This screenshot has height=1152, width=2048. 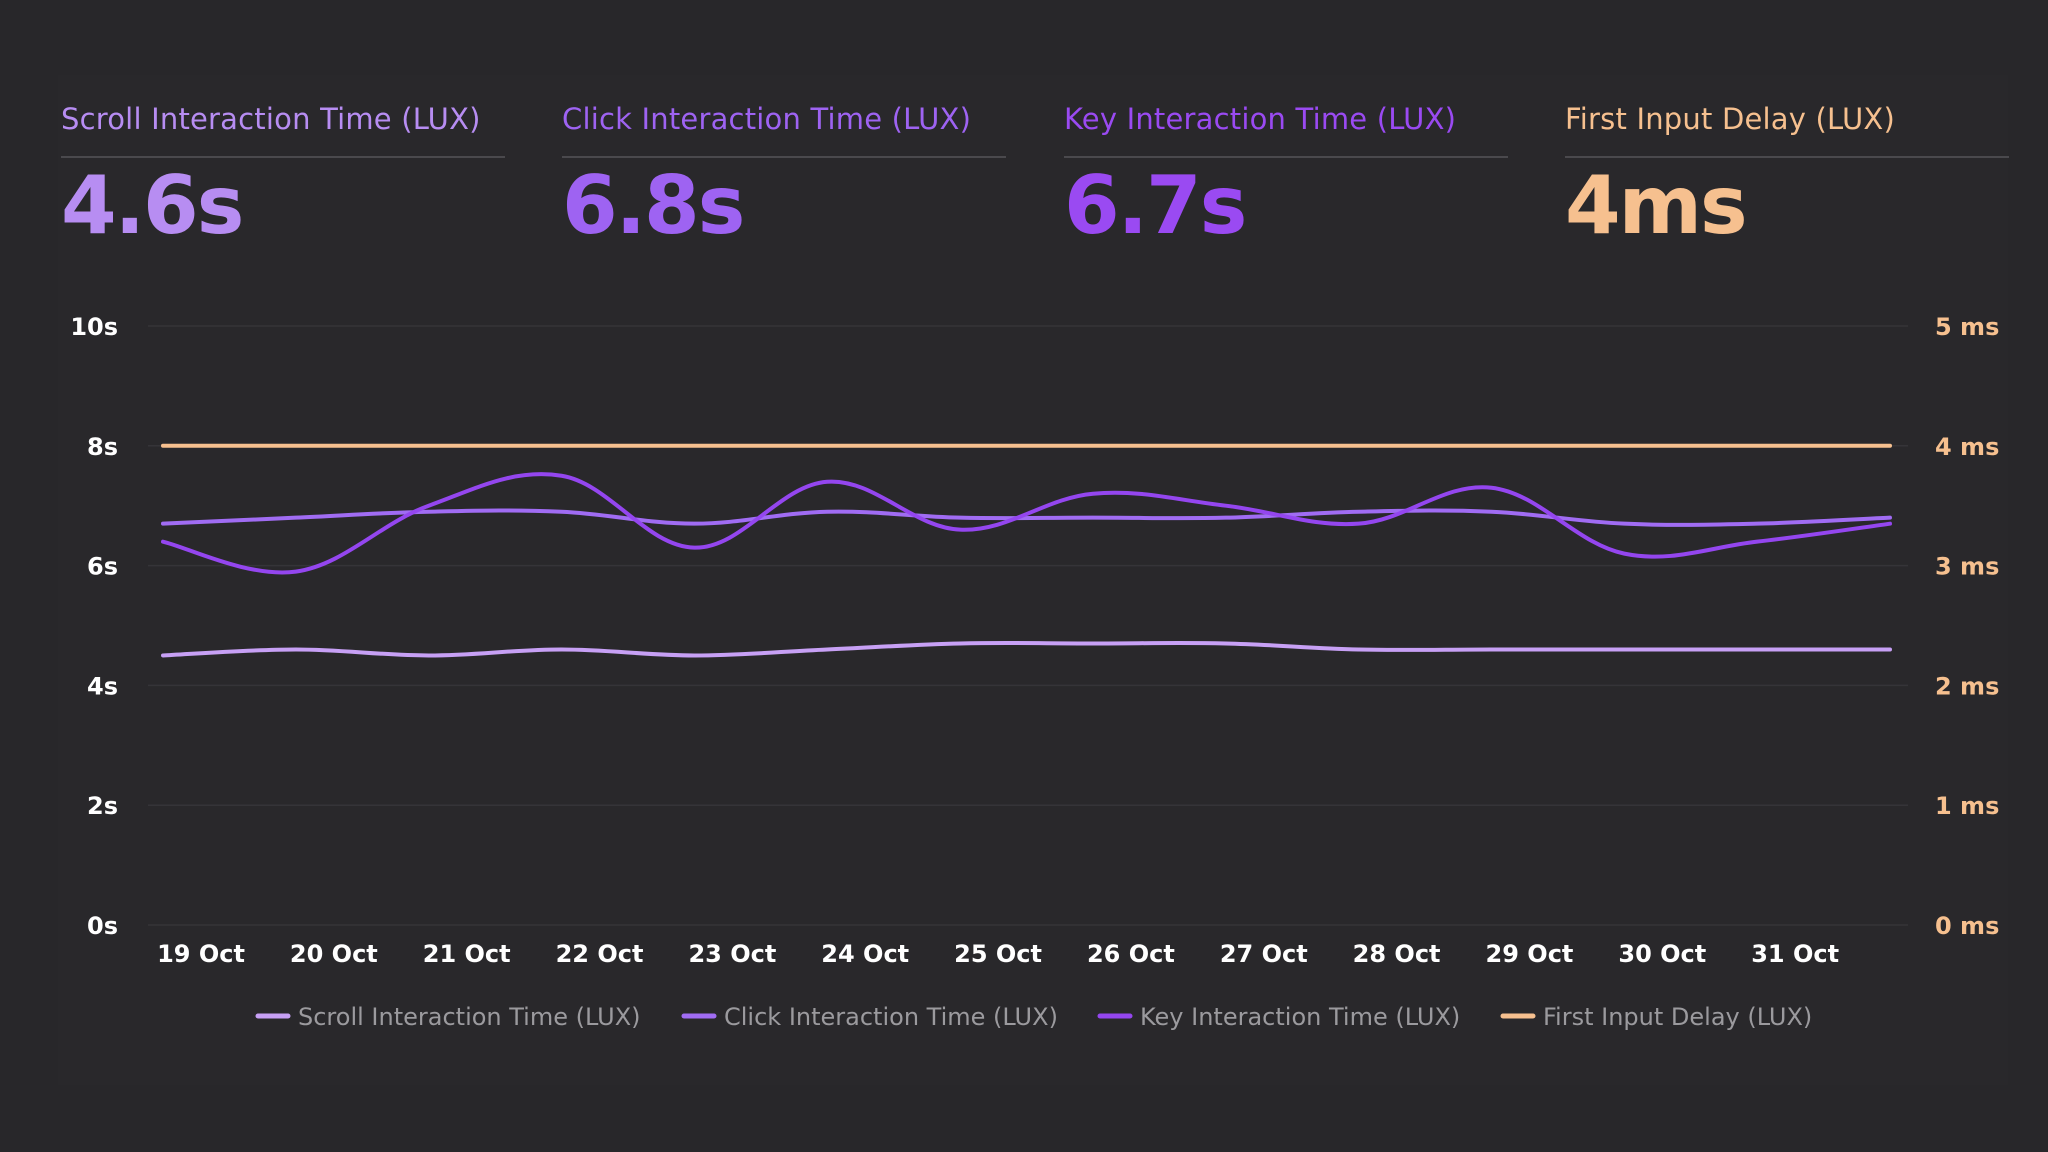 I want to click on x-tick-label: 23 Oct, so click(x=732, y=954).